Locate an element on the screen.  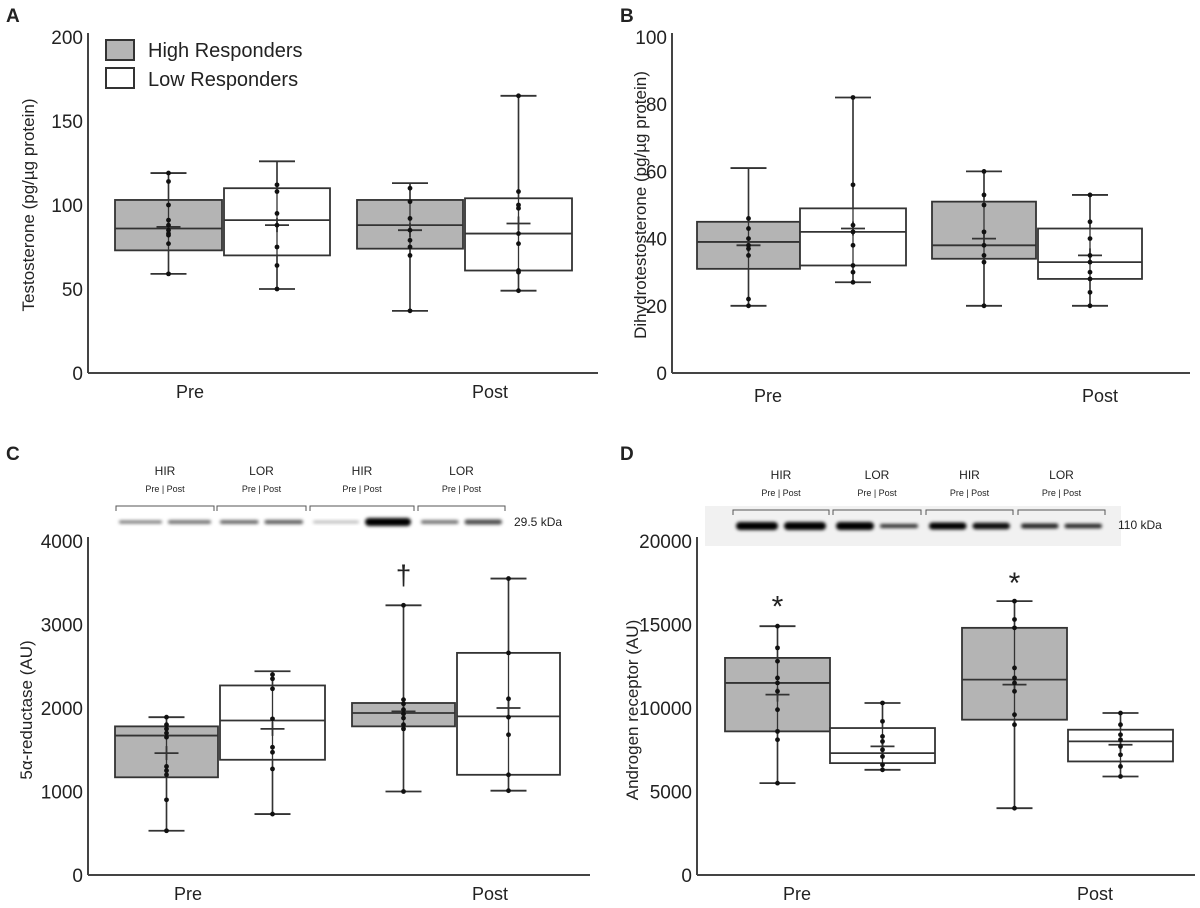
panel-letter: B is located at coordinates (627, 16).